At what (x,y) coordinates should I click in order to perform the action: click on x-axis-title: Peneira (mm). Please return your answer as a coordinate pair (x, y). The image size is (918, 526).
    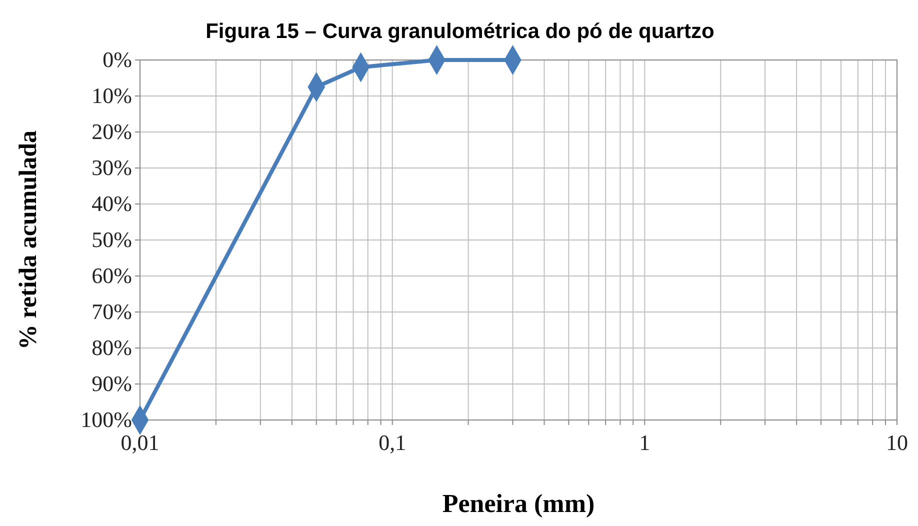
    Looking at the image, I should click on (518, 503).